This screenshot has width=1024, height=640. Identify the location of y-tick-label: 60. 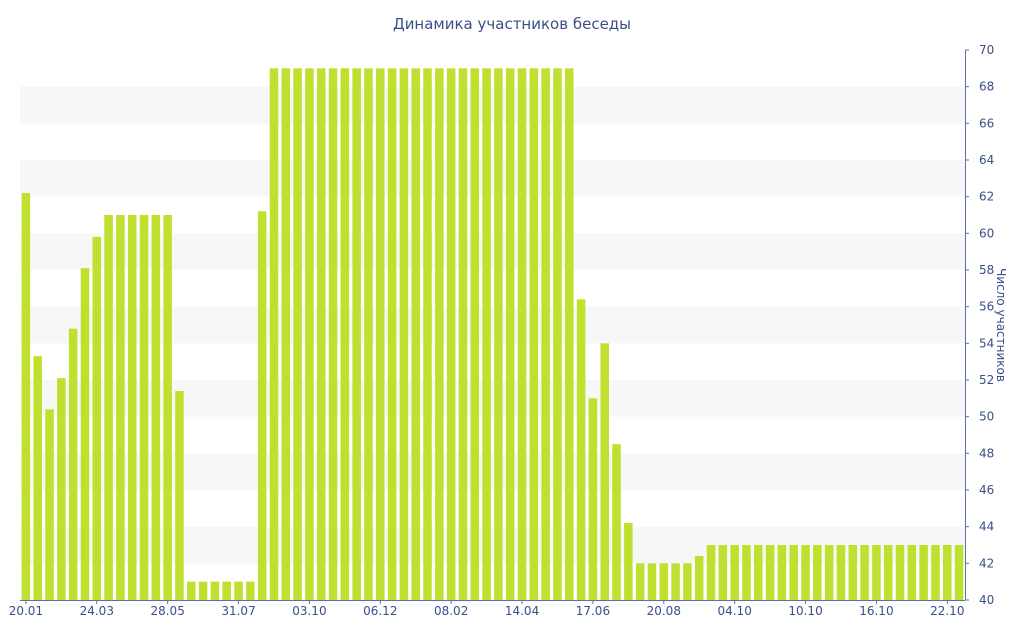
(986, 233).